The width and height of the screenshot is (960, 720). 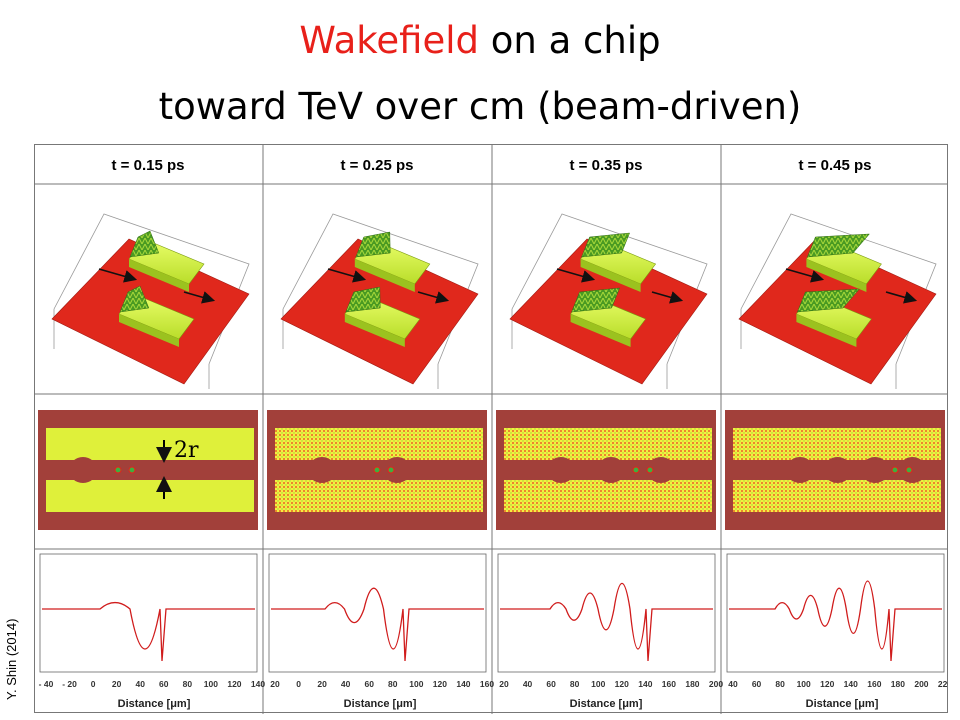 What do you see at coordinates (346, 684) in the screenshot?
I see `tick-label-p2-3: 40` at bounding box center [346, 684].